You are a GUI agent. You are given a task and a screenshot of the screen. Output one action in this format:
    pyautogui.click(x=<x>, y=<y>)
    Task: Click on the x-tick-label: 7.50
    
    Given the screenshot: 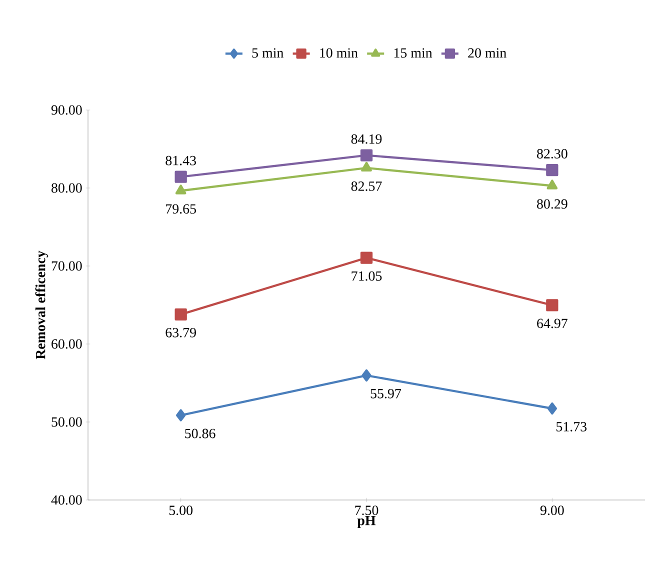 What is the action you would take?
    pyautogui.click(x=366, y=511)
    